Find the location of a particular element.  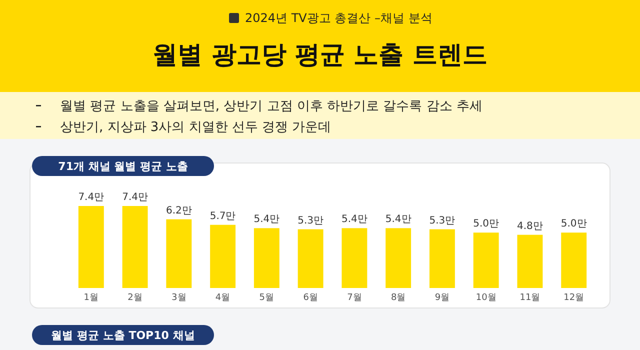

x-tick-label: 3월 is located at coordinates (179, 298).